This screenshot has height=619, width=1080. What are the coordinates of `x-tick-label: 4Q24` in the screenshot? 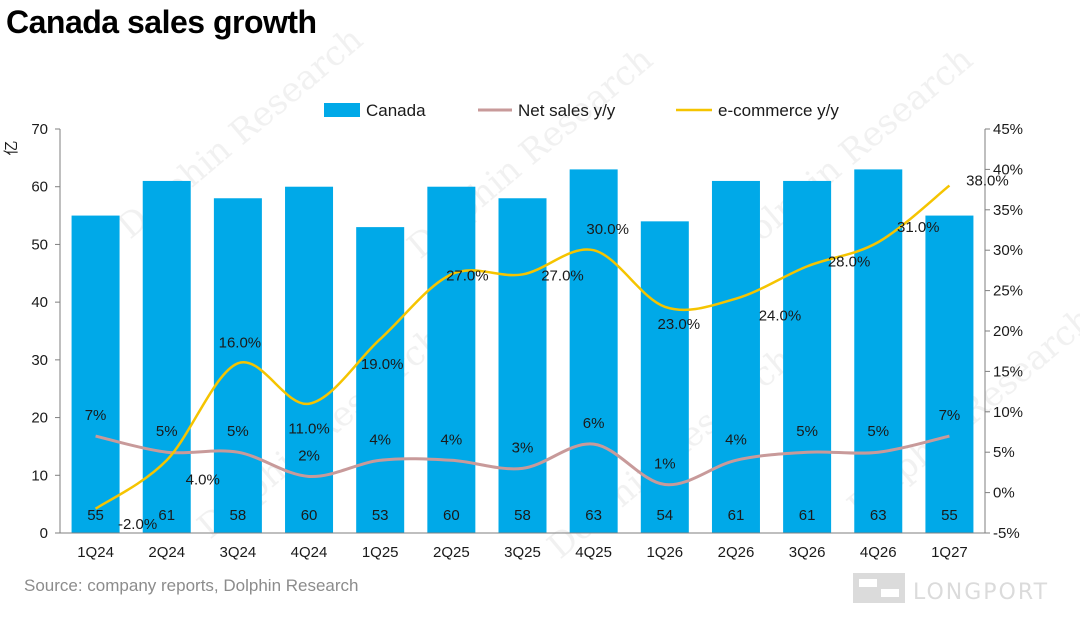 It's located at (309, 552).